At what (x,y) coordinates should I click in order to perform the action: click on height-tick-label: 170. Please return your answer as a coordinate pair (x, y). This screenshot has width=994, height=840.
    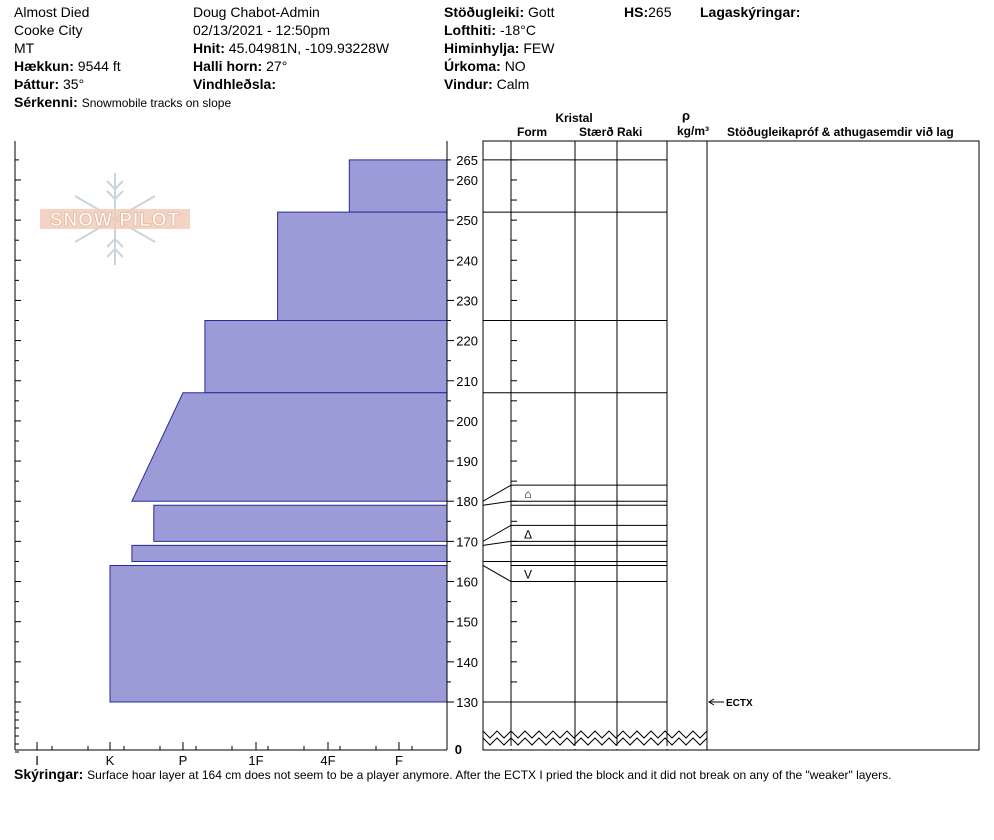
    Looking at the image, I should click on (467, 541).